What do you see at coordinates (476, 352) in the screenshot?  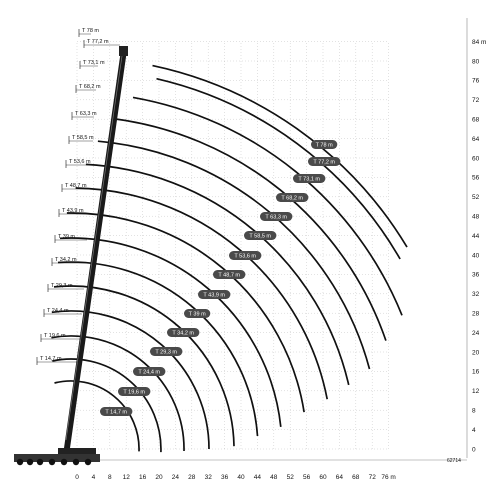 I see `y-tick-label: 20` at bounding box center [476, 352].